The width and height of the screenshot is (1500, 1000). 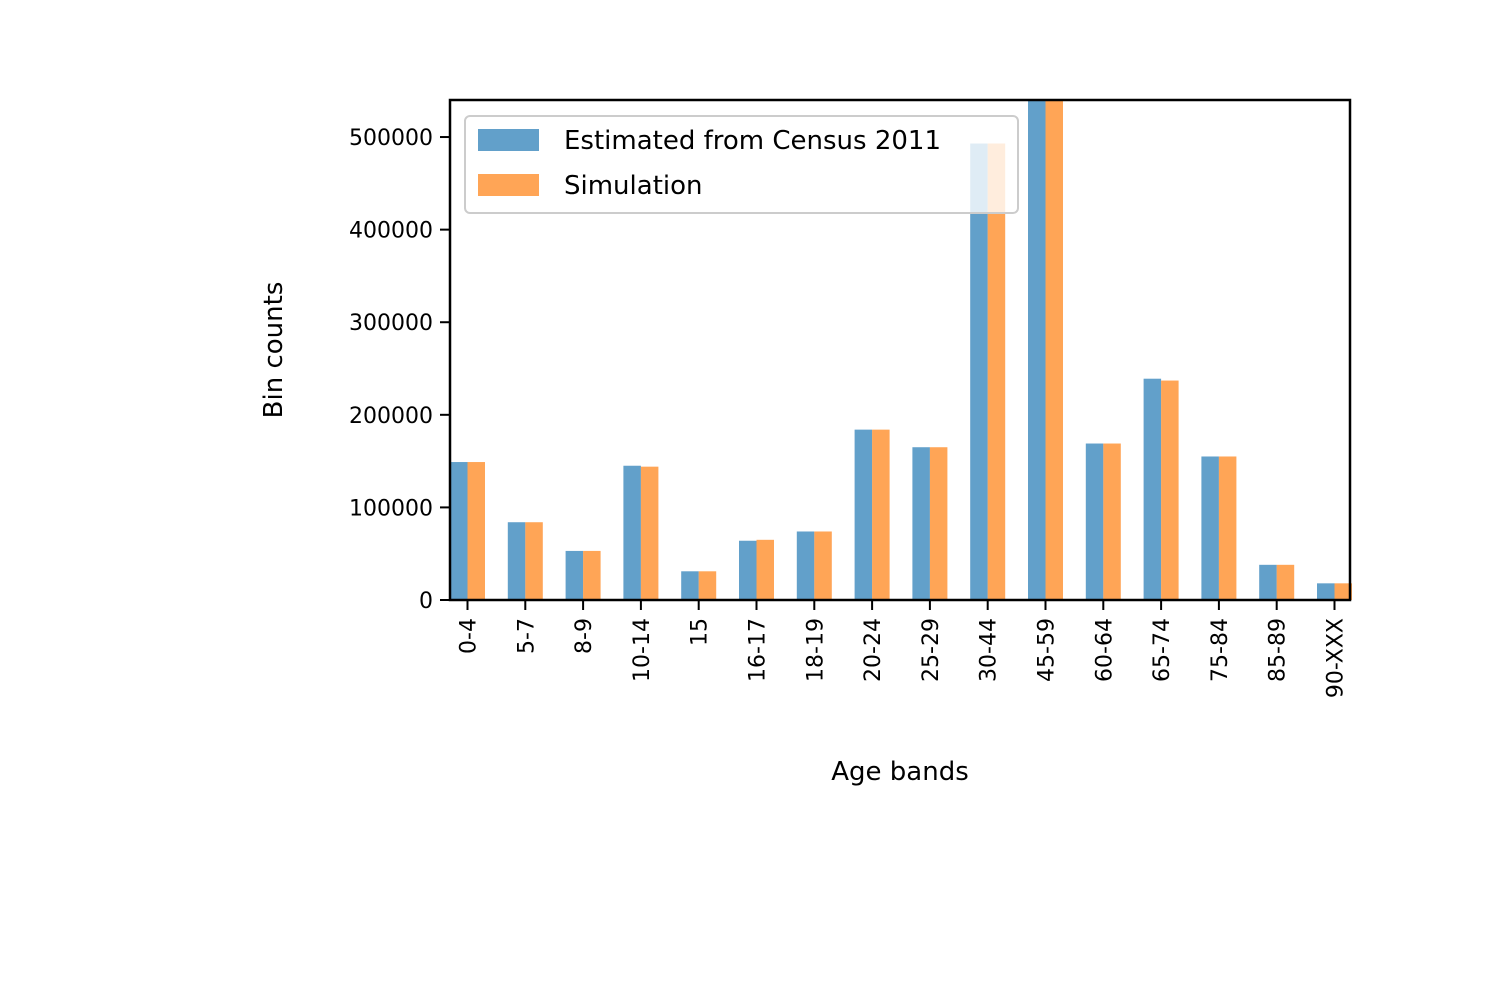 I want to click on y-tick-label: 200000, so click(x=391, y=416).